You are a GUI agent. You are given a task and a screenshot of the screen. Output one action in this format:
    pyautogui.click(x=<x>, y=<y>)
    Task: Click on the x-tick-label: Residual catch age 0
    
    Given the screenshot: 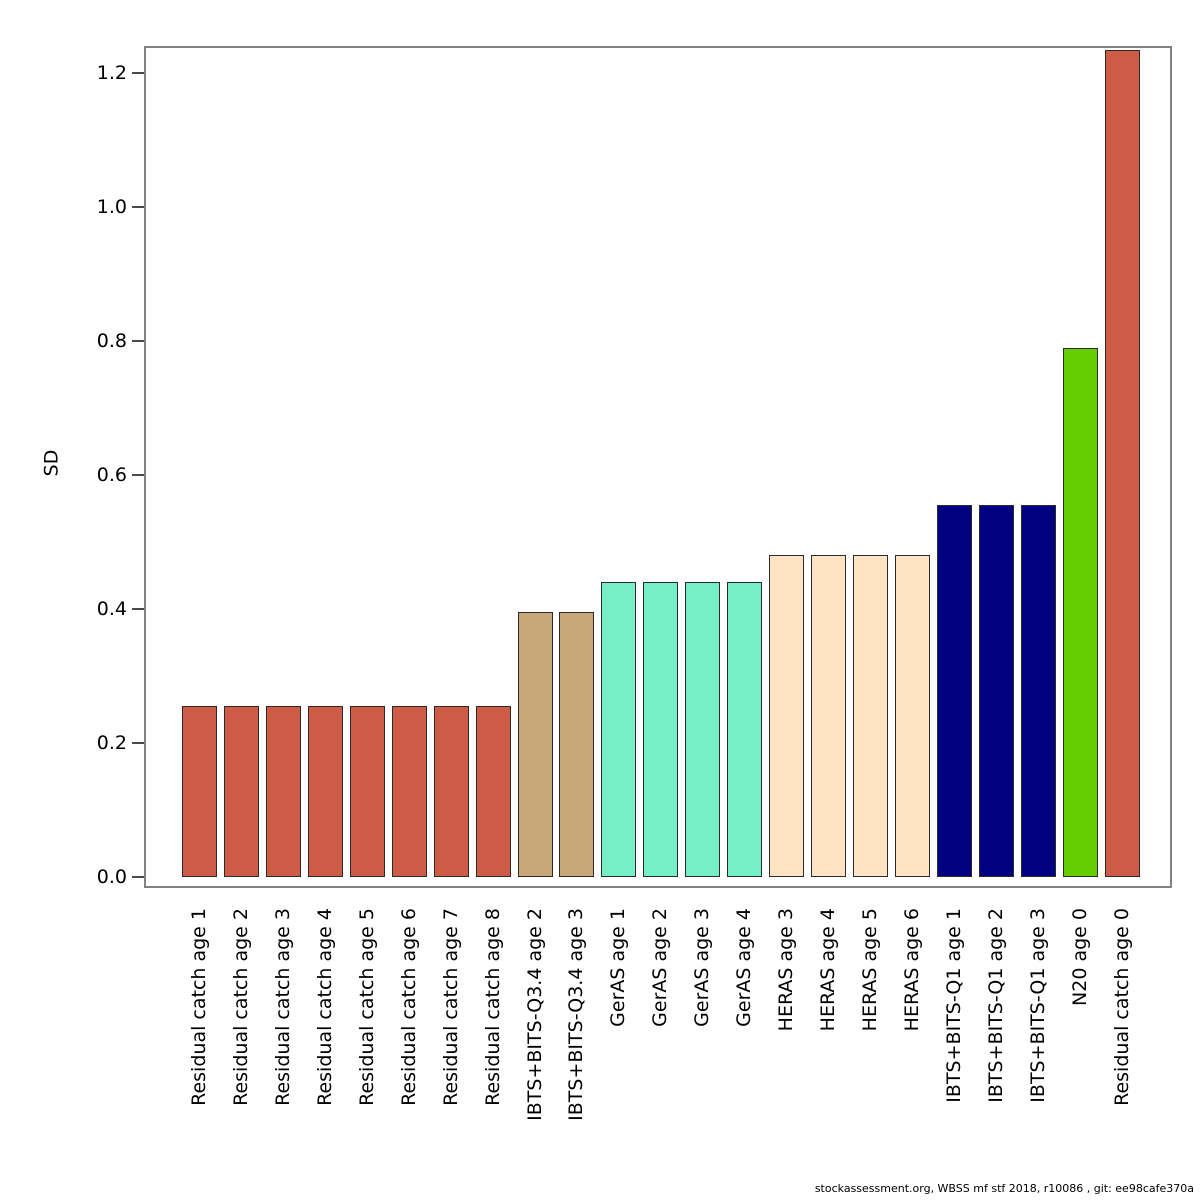 What is the action you would take?
    pyautogui.click(x=1121, y=1007)
    